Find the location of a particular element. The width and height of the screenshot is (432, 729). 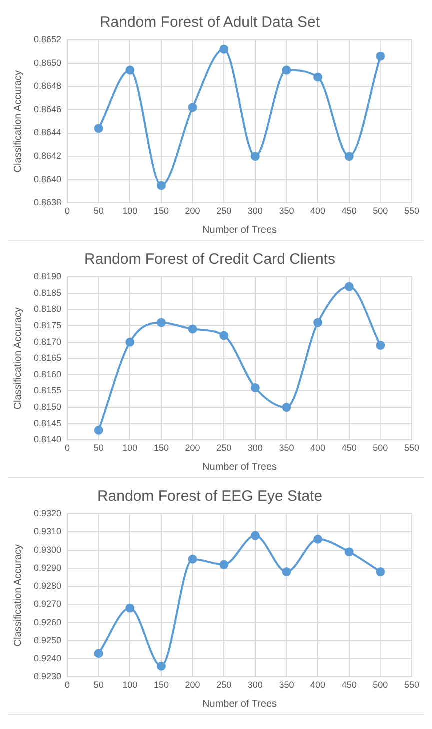

y-tick-label: 0.8160 is located at coordinates (48, 374).